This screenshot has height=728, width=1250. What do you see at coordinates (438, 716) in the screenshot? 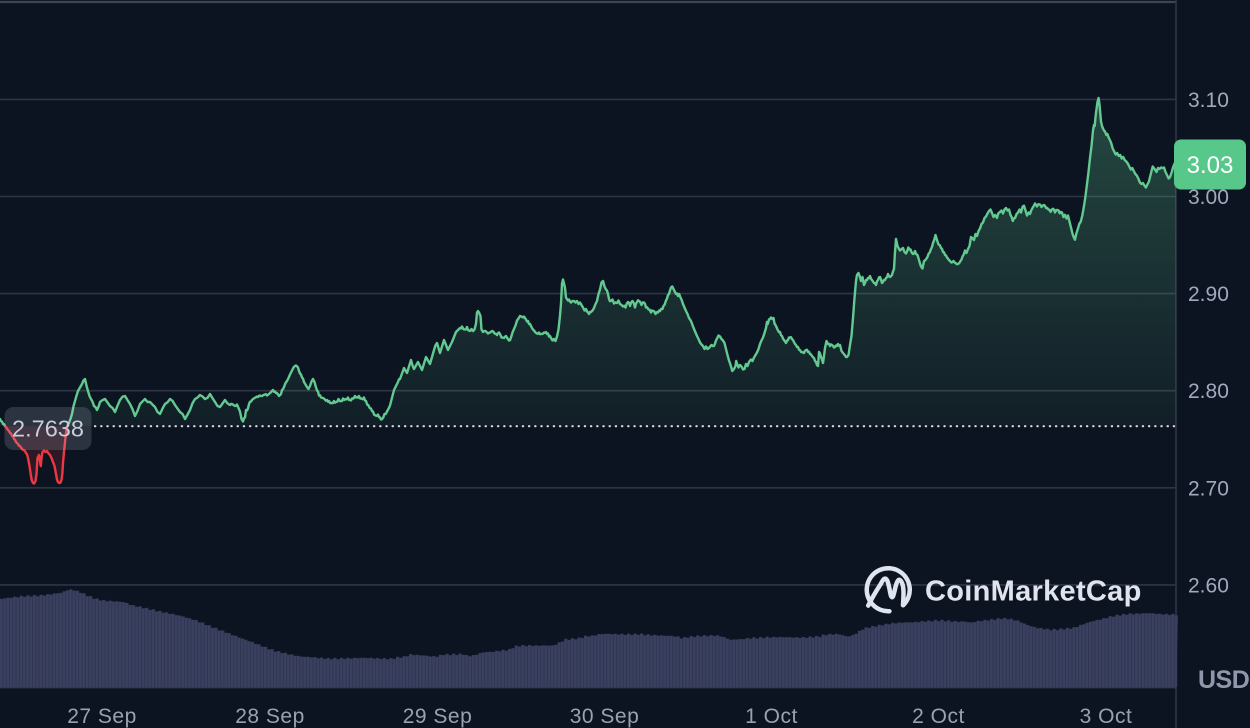
I see `svg-text: 29 Sep` at bounding box center [438, 716].